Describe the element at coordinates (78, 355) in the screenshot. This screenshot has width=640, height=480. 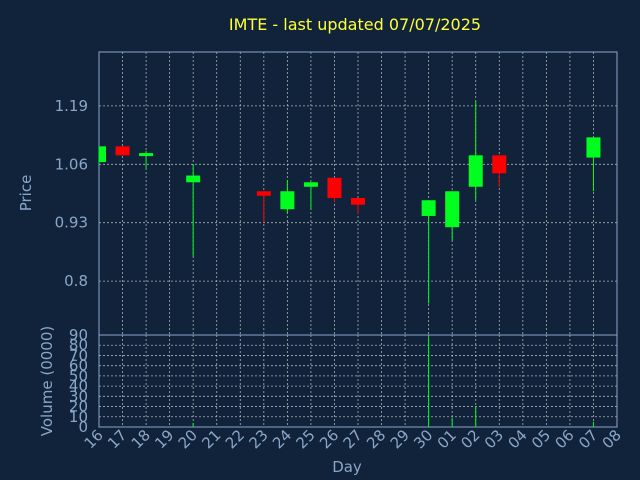
I see `volume-tick-label: 70` at that location.